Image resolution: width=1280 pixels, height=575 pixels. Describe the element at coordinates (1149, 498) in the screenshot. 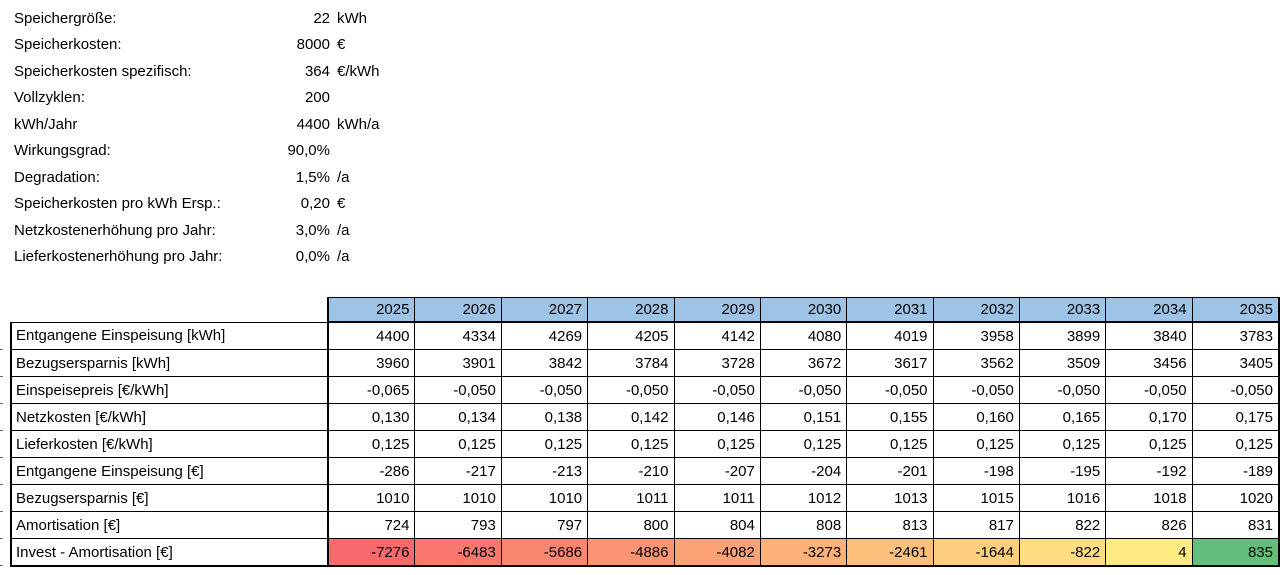

I see `data-cell: 1018` at that location.